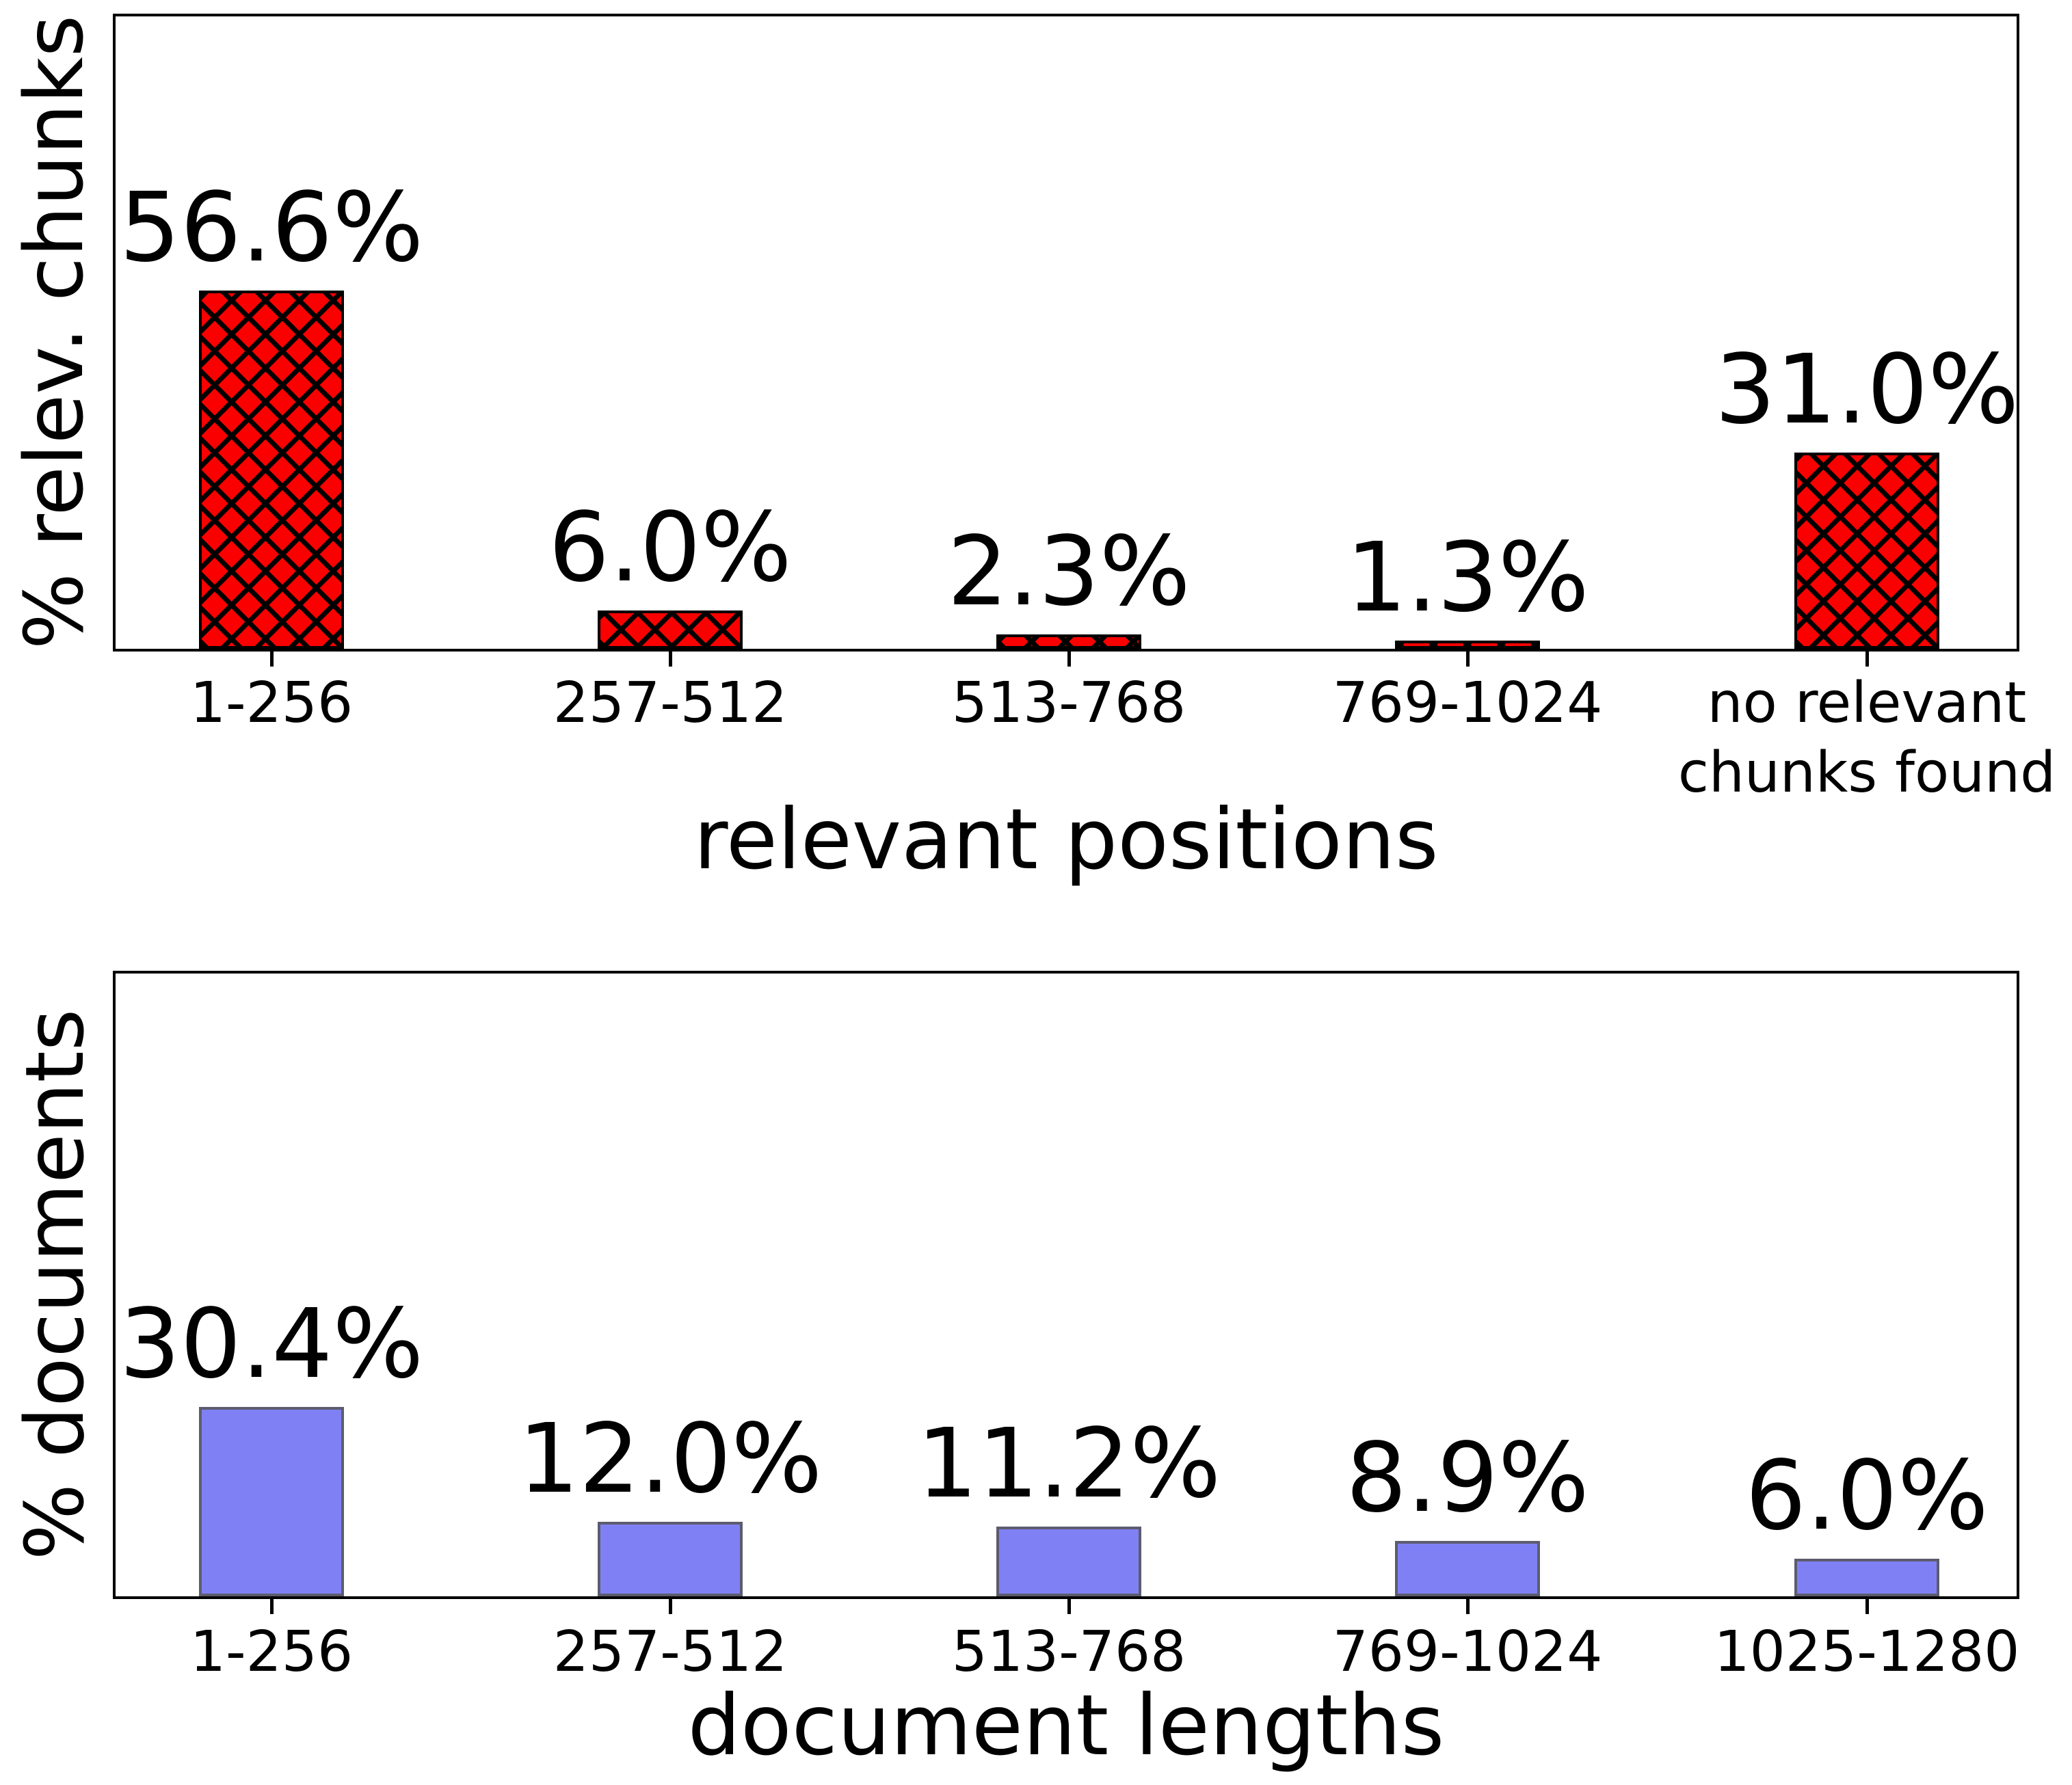 The height and width of the screenshot is (1785, 2072). I want to click on bottom-xaxis-label: document lengths, so click(1066, 1725).